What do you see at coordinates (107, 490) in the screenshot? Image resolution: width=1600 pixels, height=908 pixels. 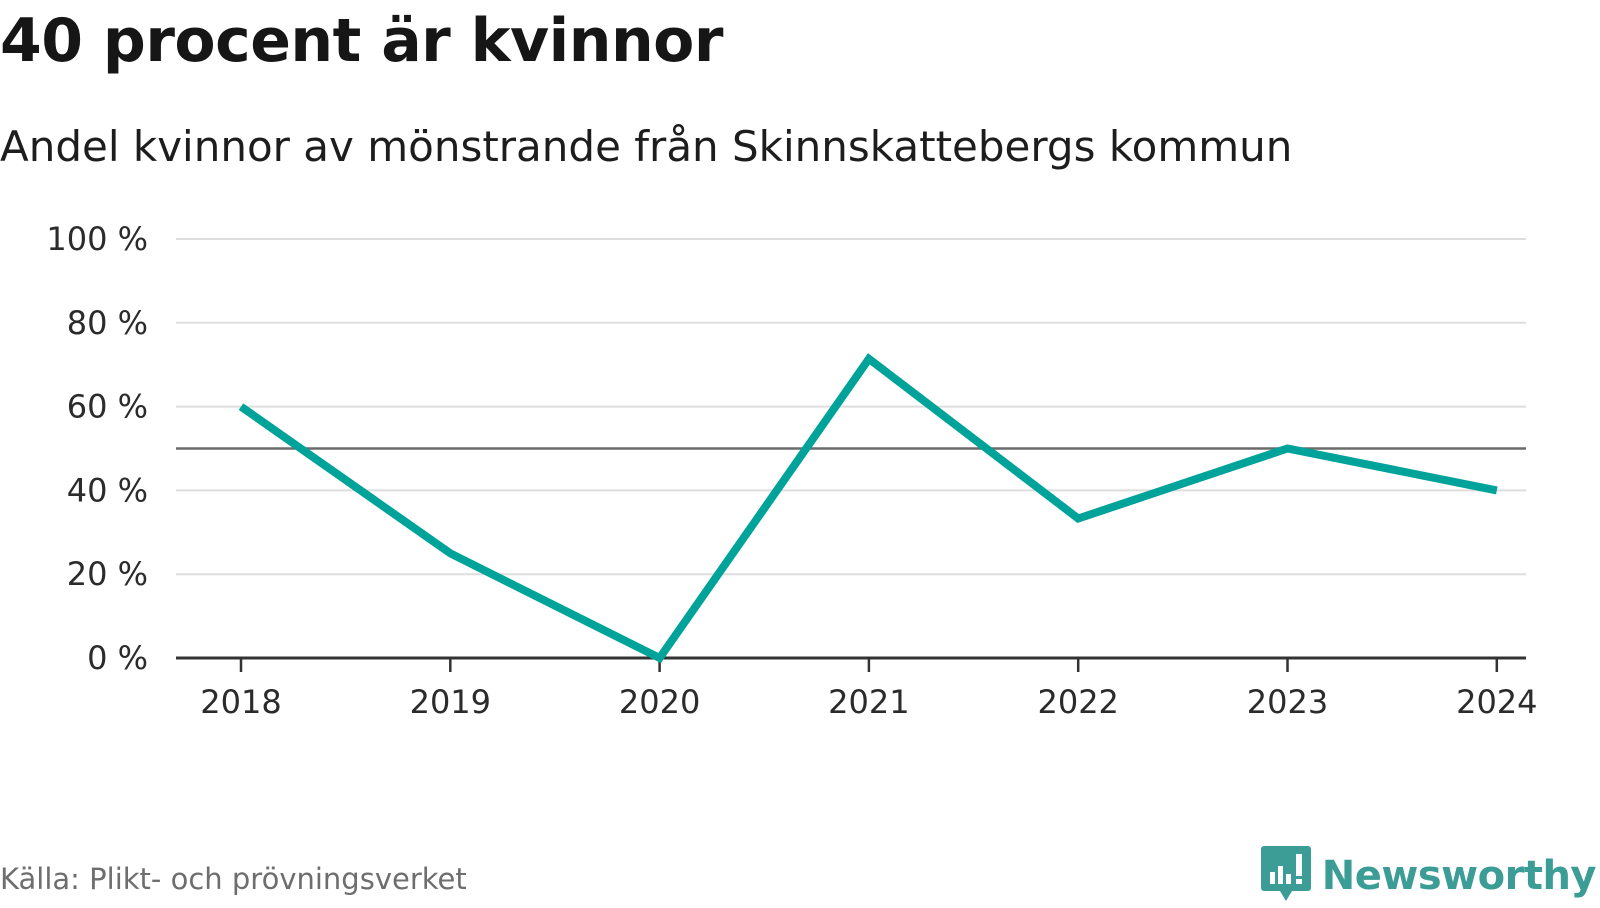 I see `y-tick-label-40: 40 %` at bounding box center [107, 490].